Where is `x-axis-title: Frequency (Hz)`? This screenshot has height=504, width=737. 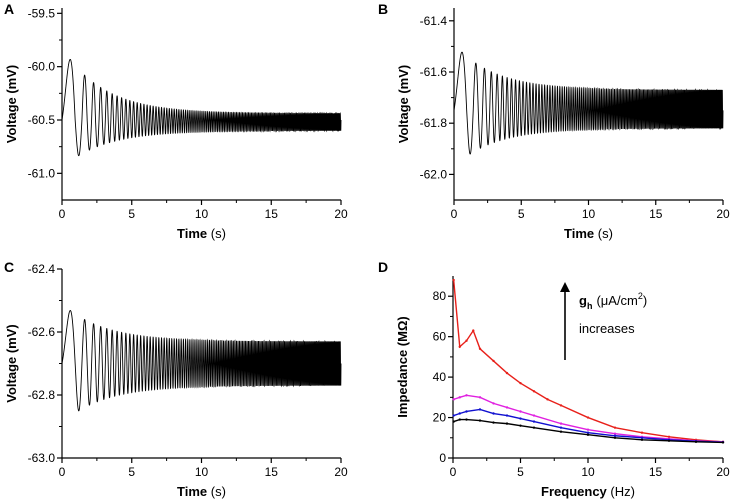
x-axis-title: Frequency (Hz) is located at coordinates (588, 491).